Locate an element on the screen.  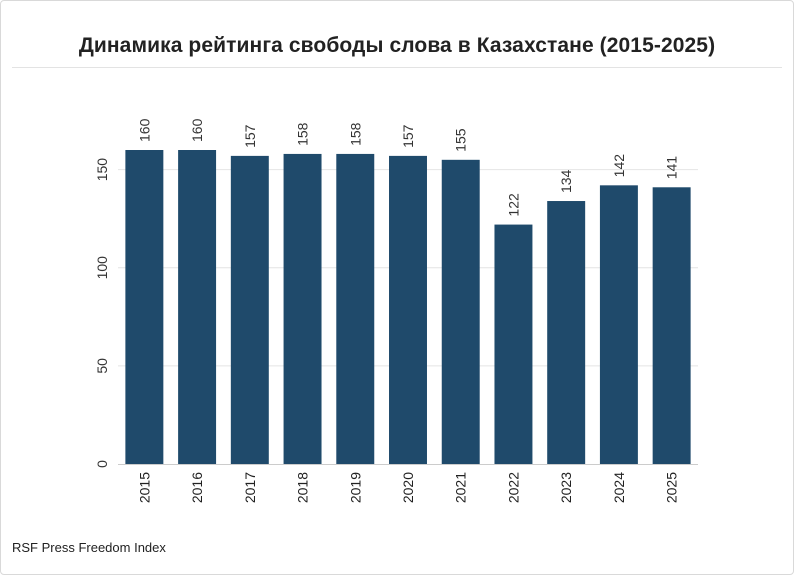
x-tick-label: 2023 is located at coordinates (566, 487).